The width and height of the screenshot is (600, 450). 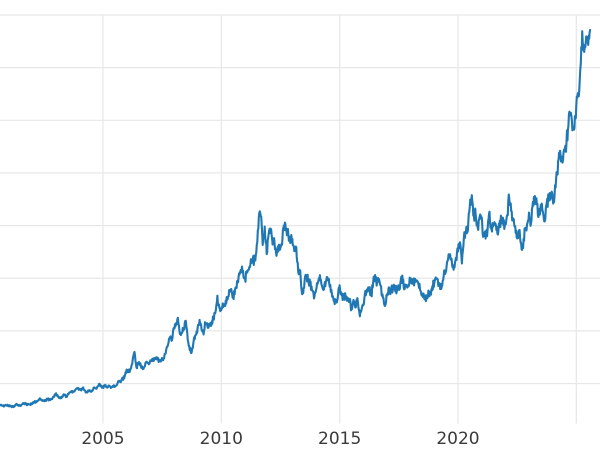 I want to click on x-tick-label-2015: 2015, so click(x=340, y=439).